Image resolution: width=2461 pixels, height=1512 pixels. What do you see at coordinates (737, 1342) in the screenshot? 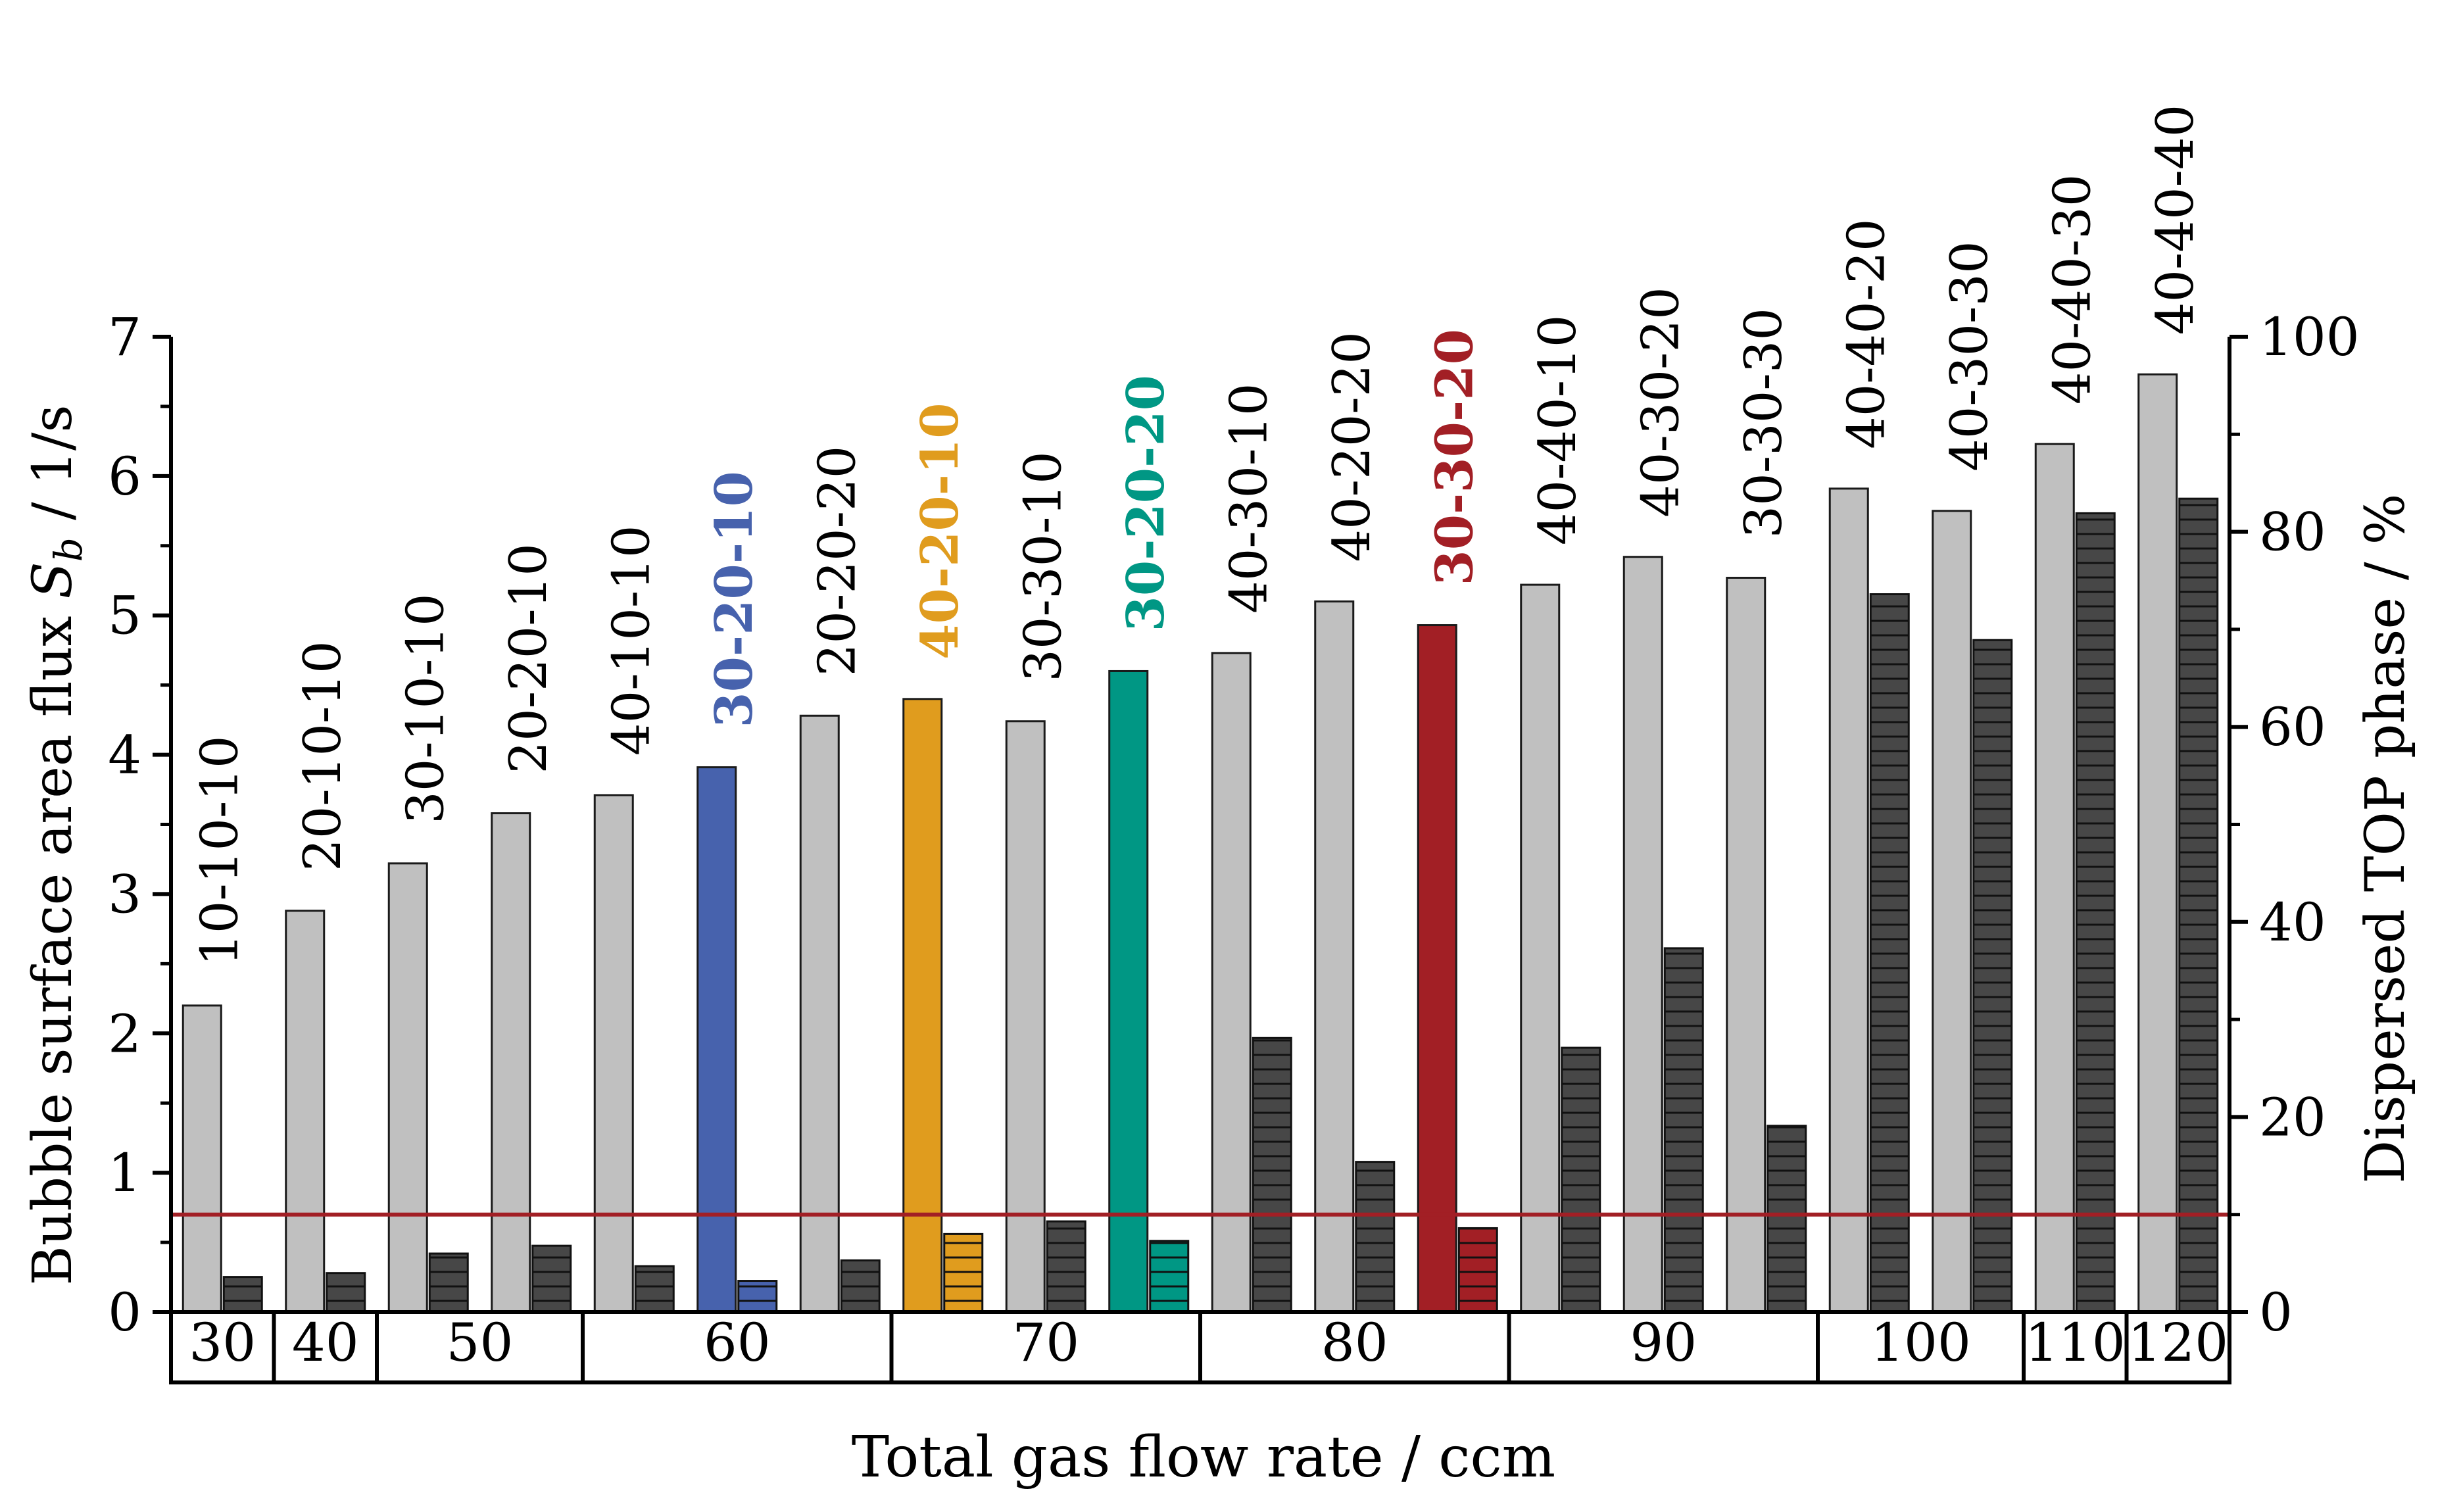
I see `flow-group-label-60: 60` at bounding box center [737, 1342].